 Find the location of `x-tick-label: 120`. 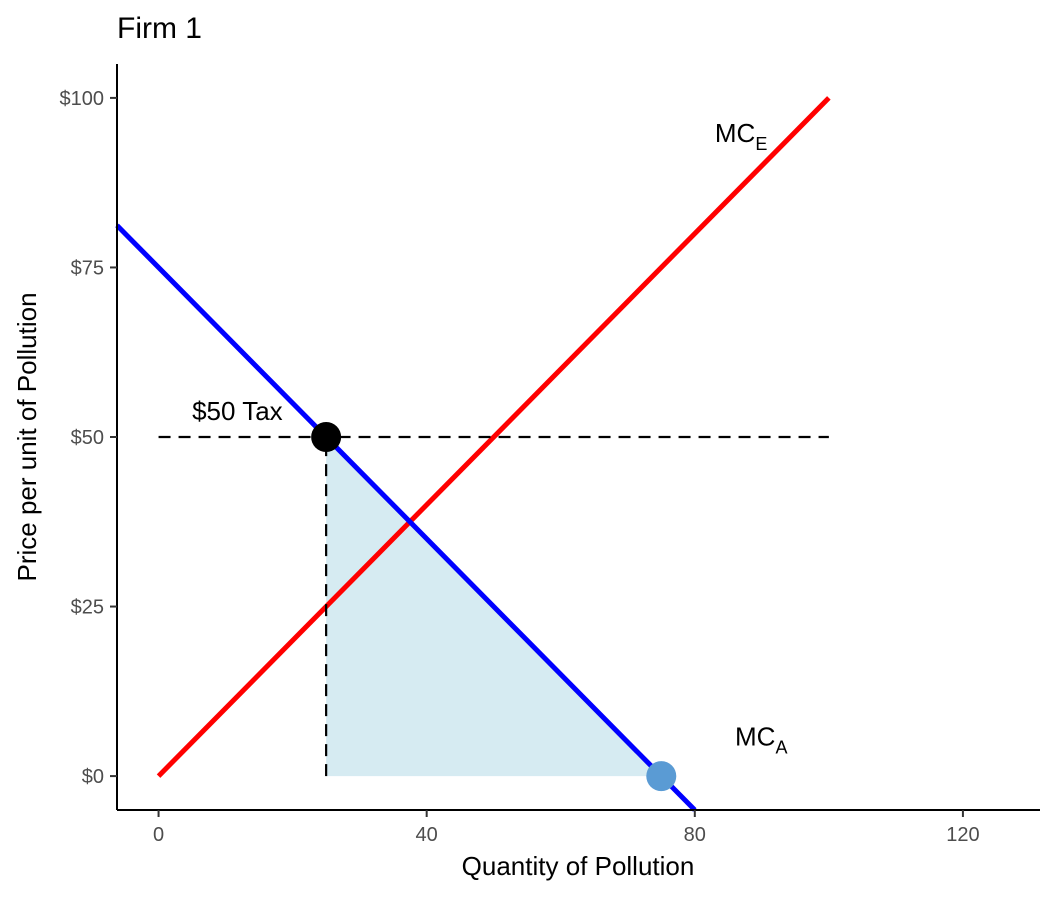

x-tick-label: 120 is located at coordinates (962, 835).